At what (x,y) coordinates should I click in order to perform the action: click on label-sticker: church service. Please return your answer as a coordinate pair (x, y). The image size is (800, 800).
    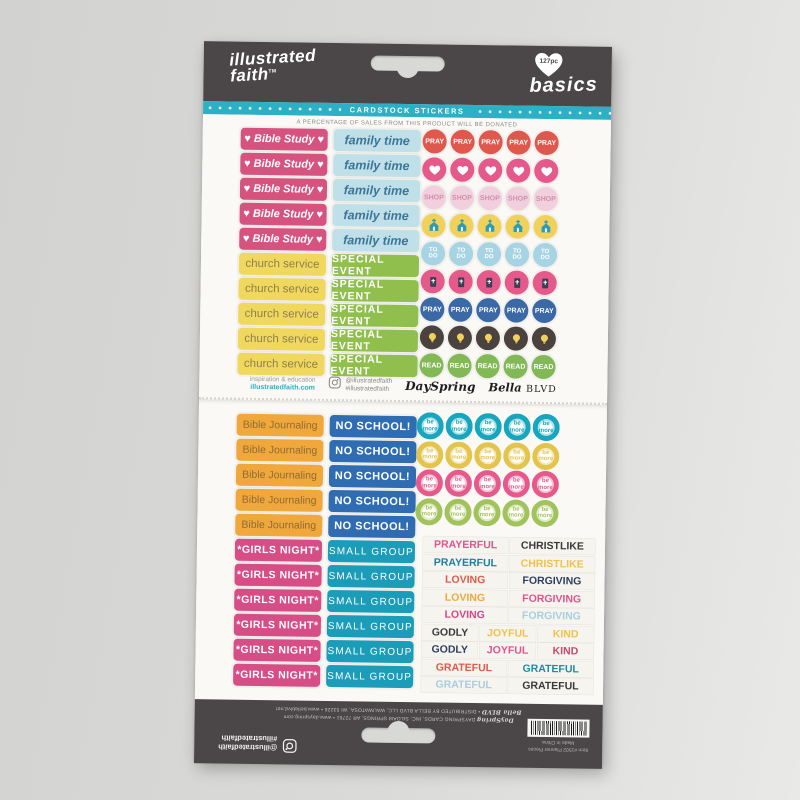
    Looking at the image, I should click on (281, 339).